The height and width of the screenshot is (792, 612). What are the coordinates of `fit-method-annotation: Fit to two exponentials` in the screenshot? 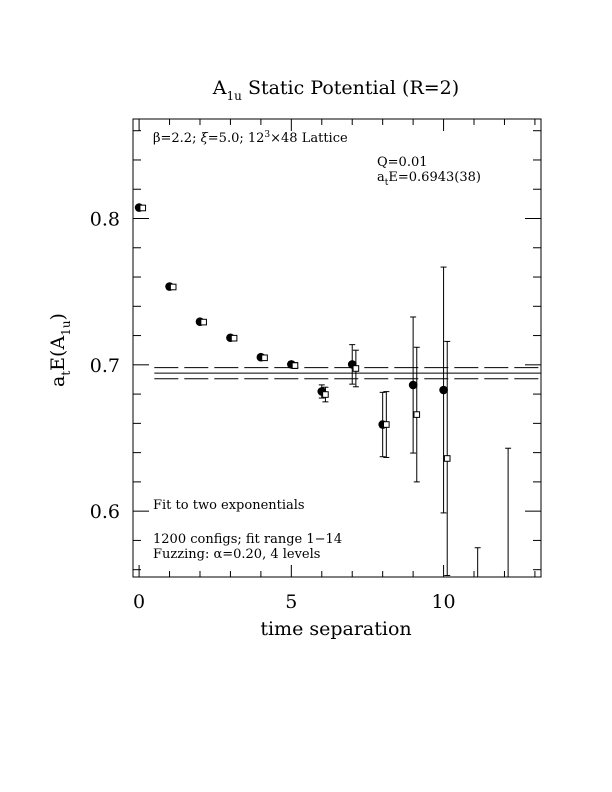 It's located at (229, 505).